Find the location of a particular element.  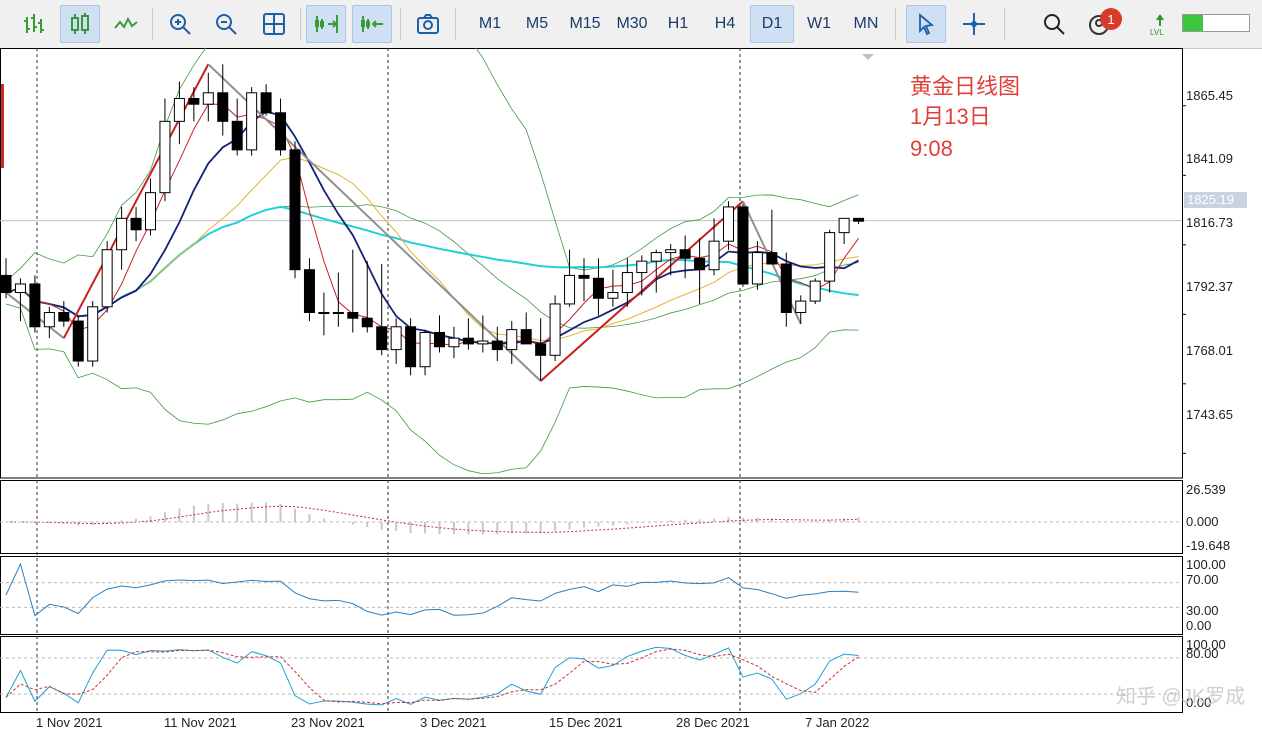

level-meter is located at coordinates (1216, 23).